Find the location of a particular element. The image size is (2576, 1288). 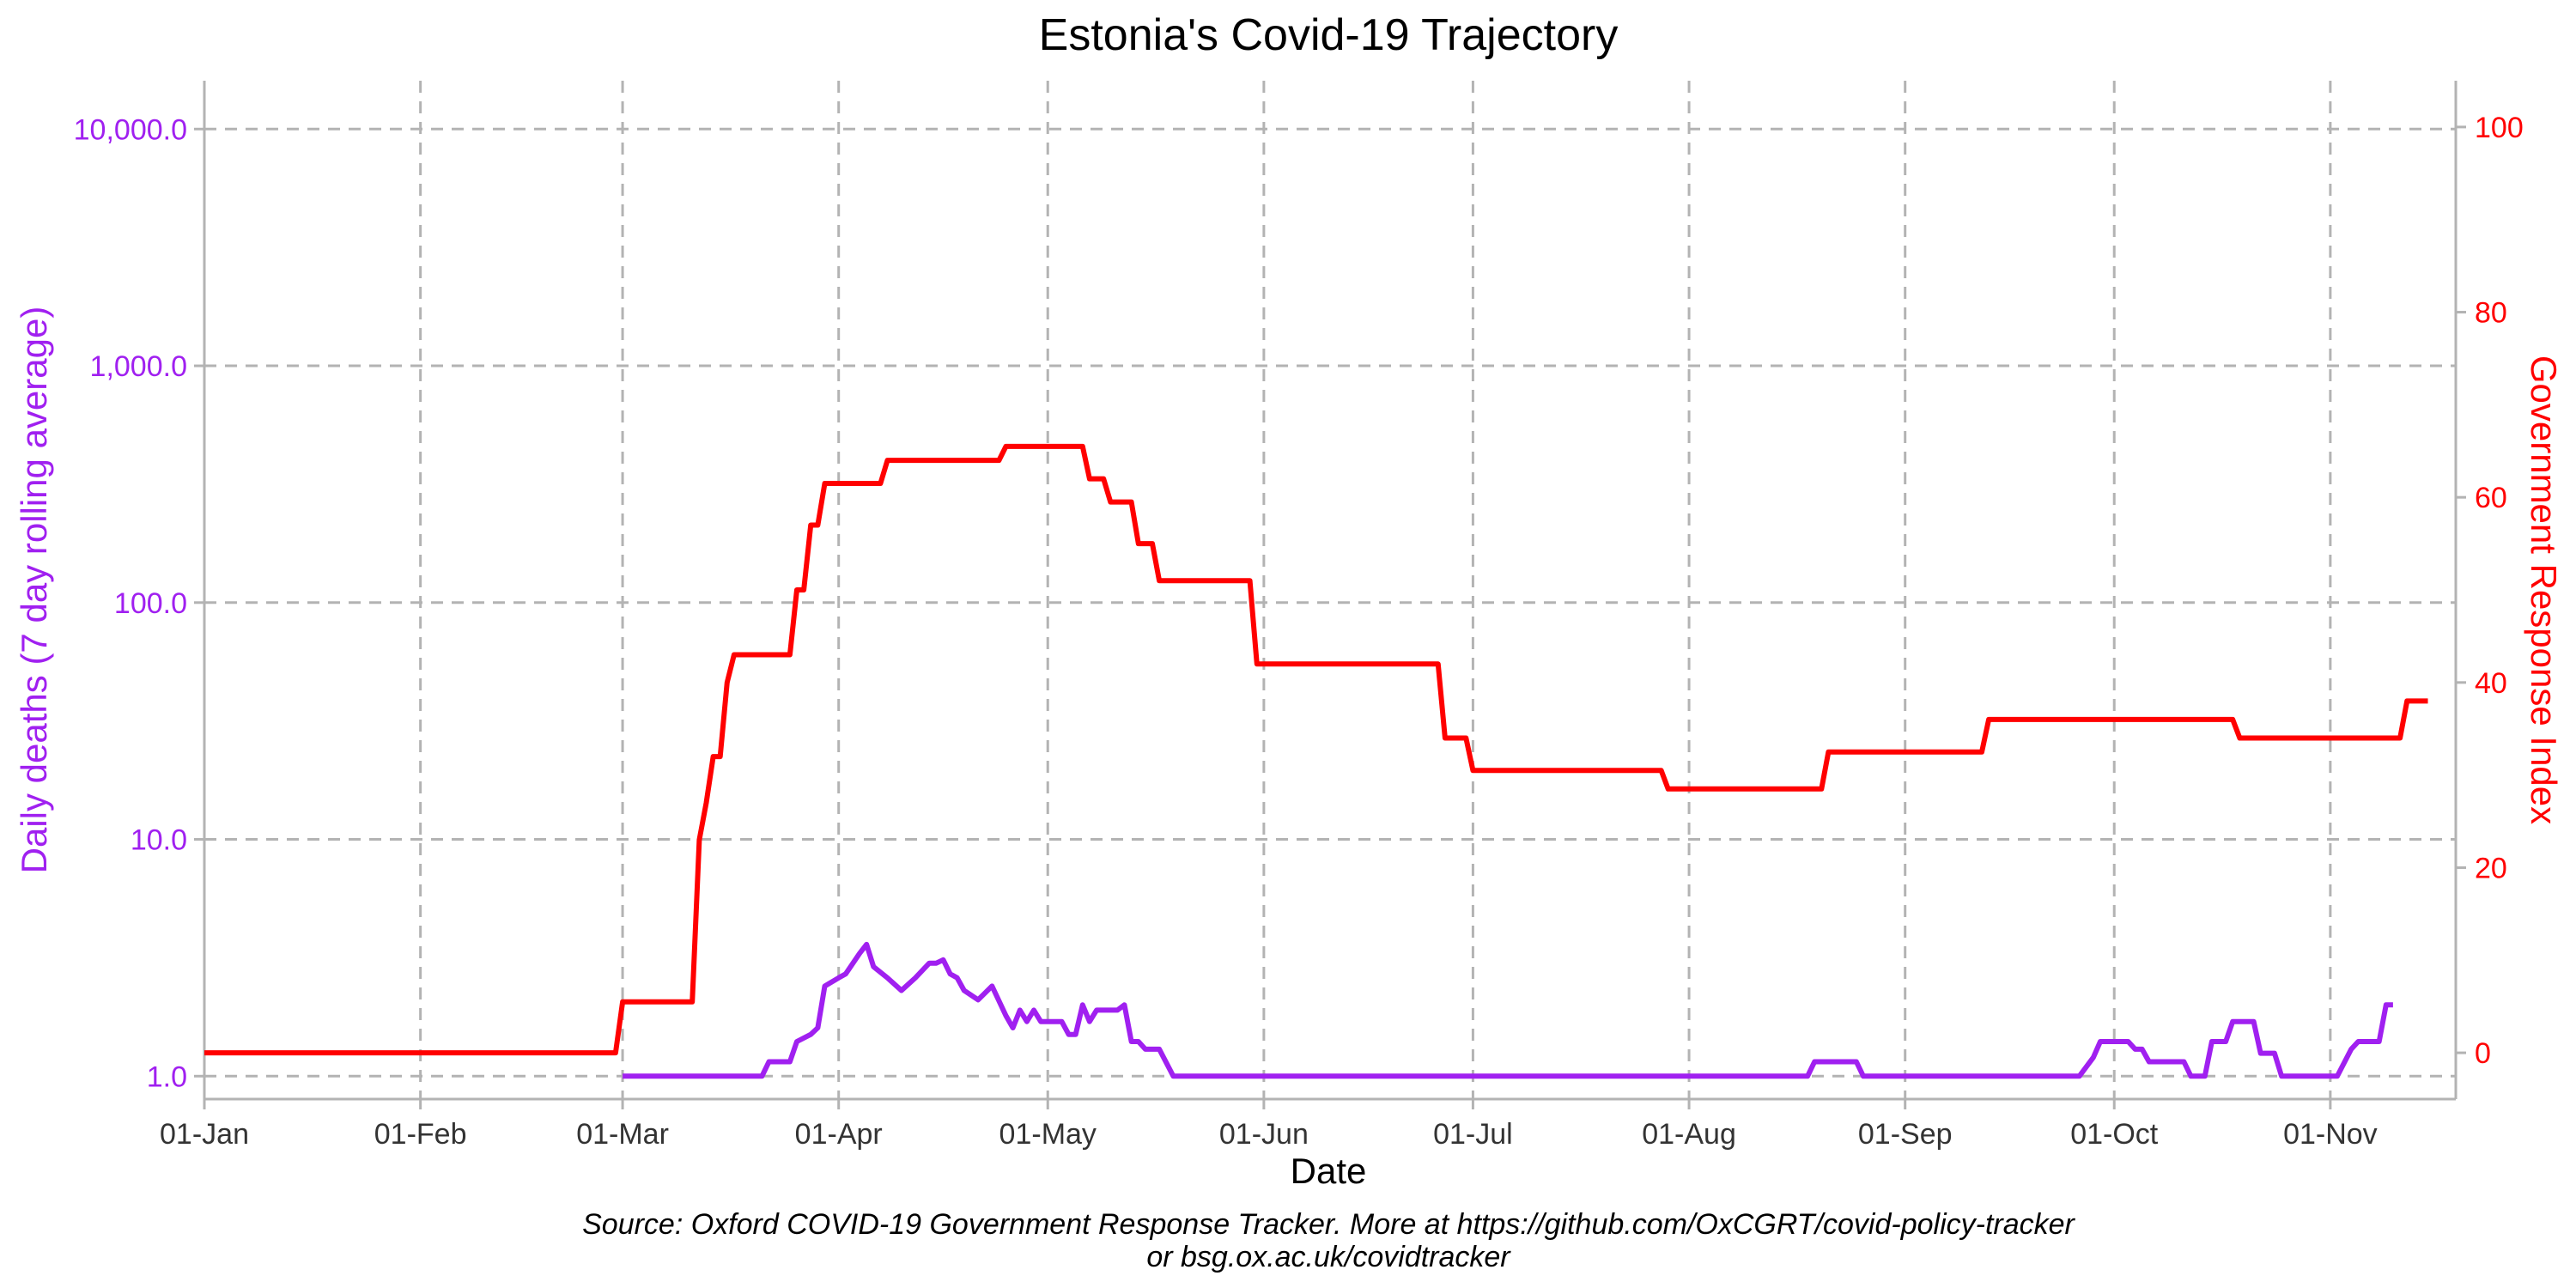

y-left-tick-label: 10.0 is located at coordinates (159, 841).